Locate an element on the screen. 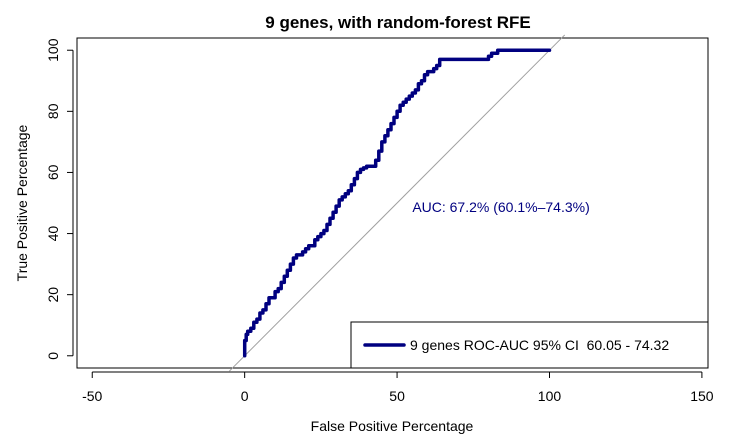  y-axis: 0 20 40 60 80 100 is located at coordinates (59, 199).